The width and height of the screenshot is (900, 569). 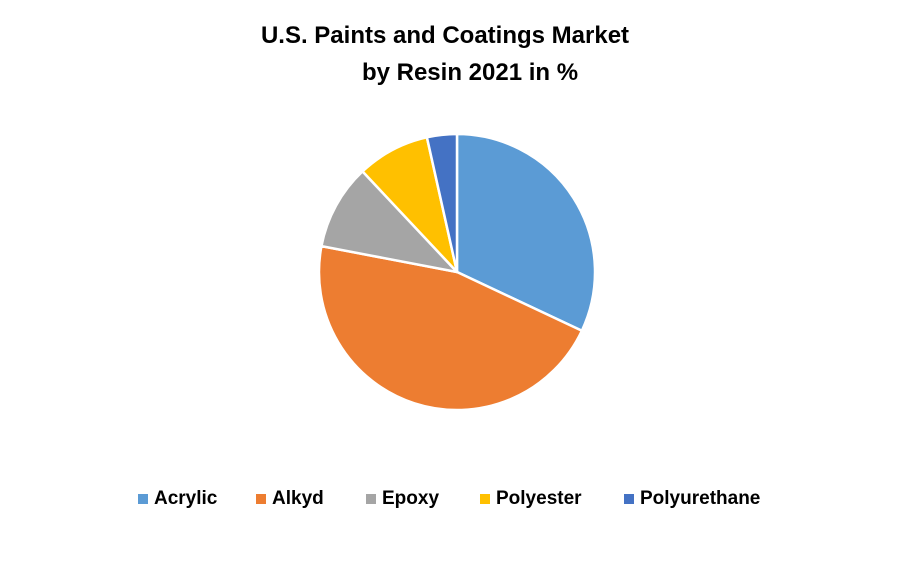 What do you see at coordinates (450, 328) in the screenshot?
I see `pie-slice-alkyd` at bounding box center [450, 328].